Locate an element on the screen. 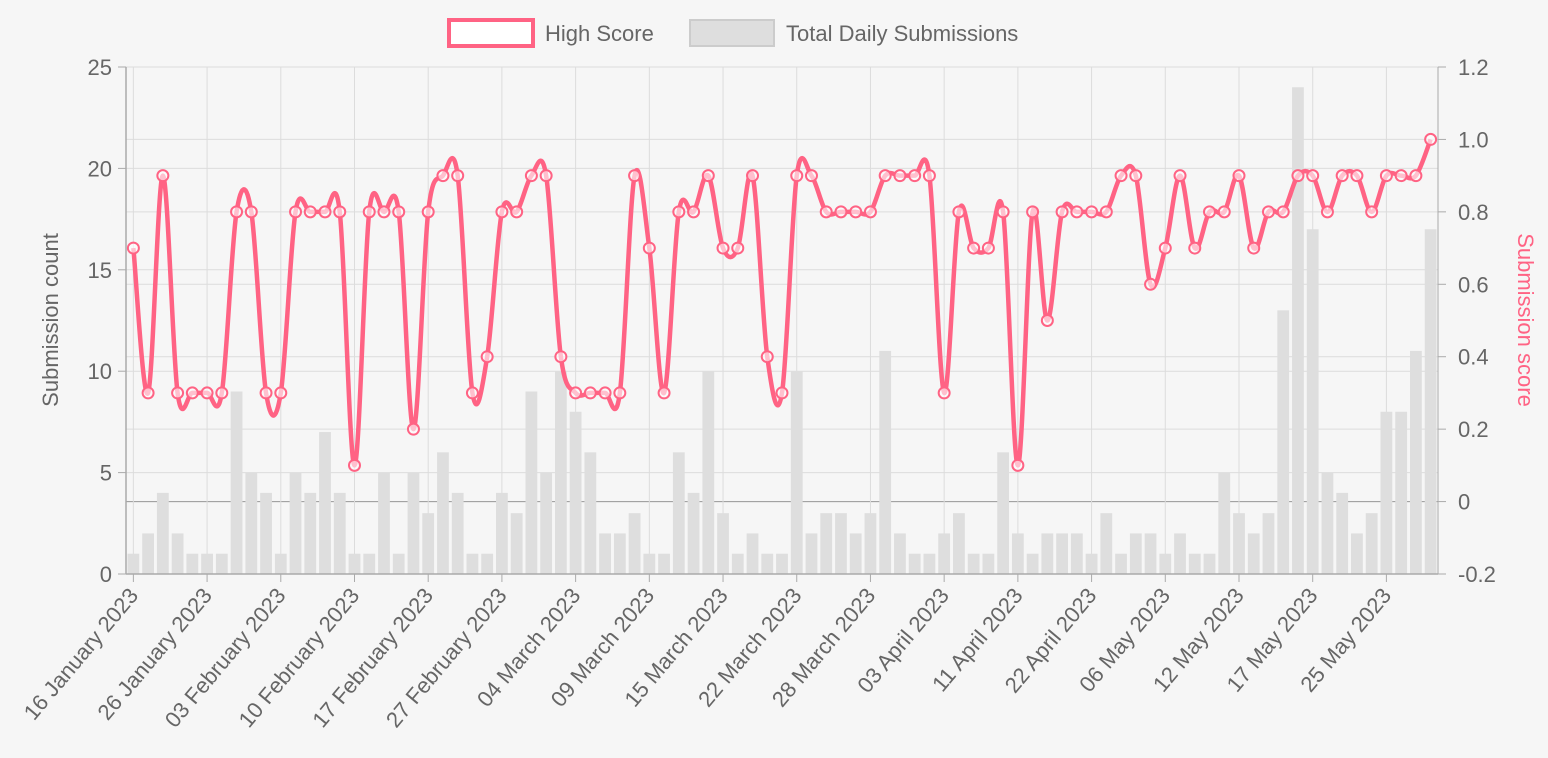  legend-swatch-high-score is located at coordinates (491, 33).